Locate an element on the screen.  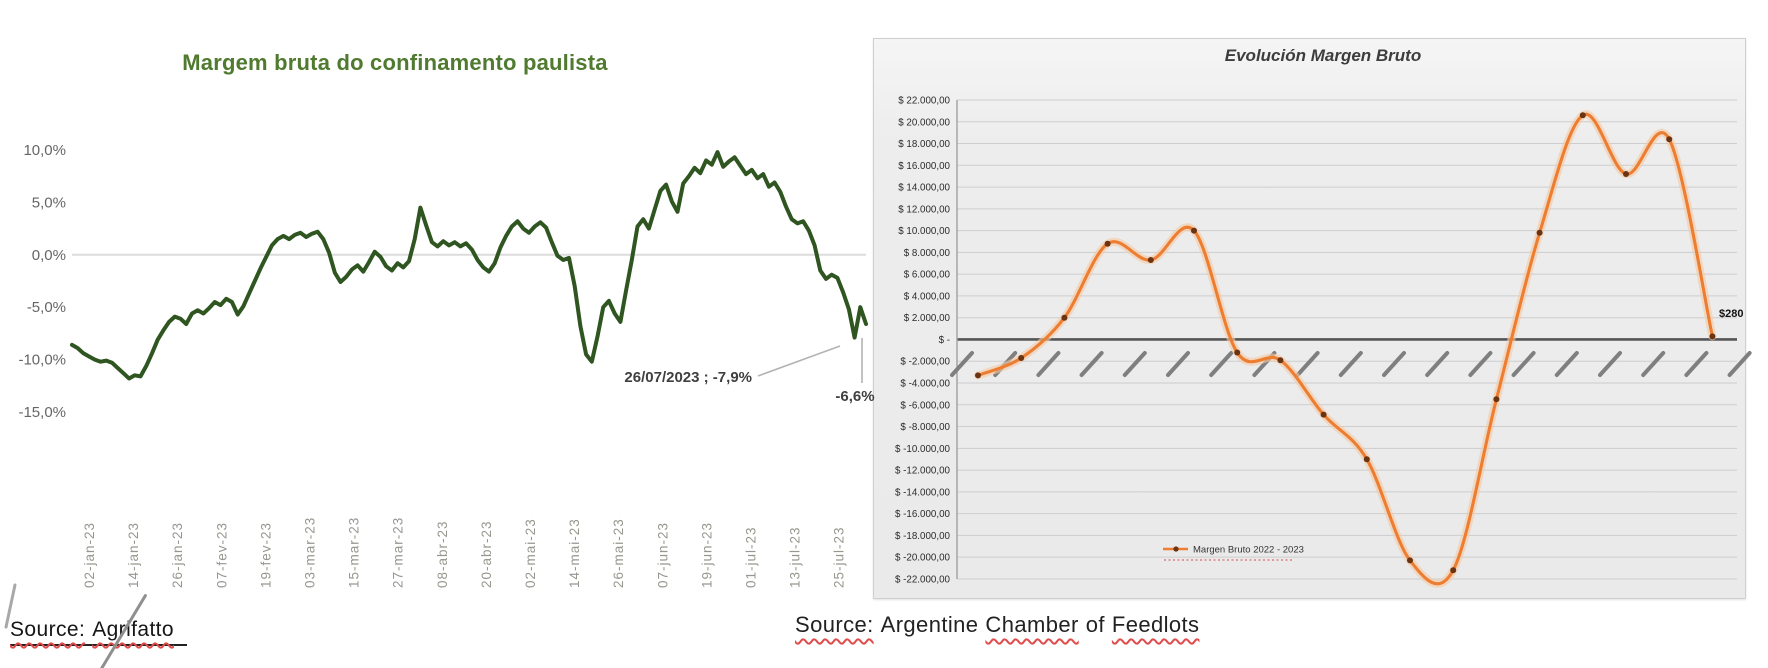
y-tick-label: $ 22.000,00 is located at coordinates (924, 101).